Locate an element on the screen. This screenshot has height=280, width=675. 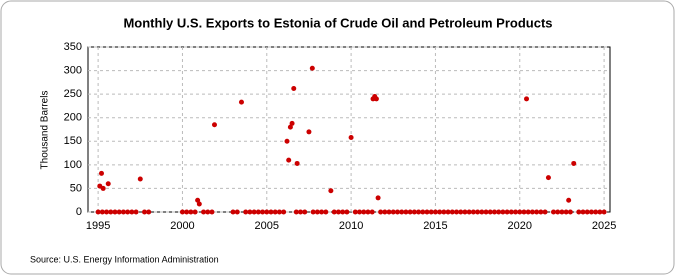
x-tick-label: 2020 is located at coordinates (520, 226).